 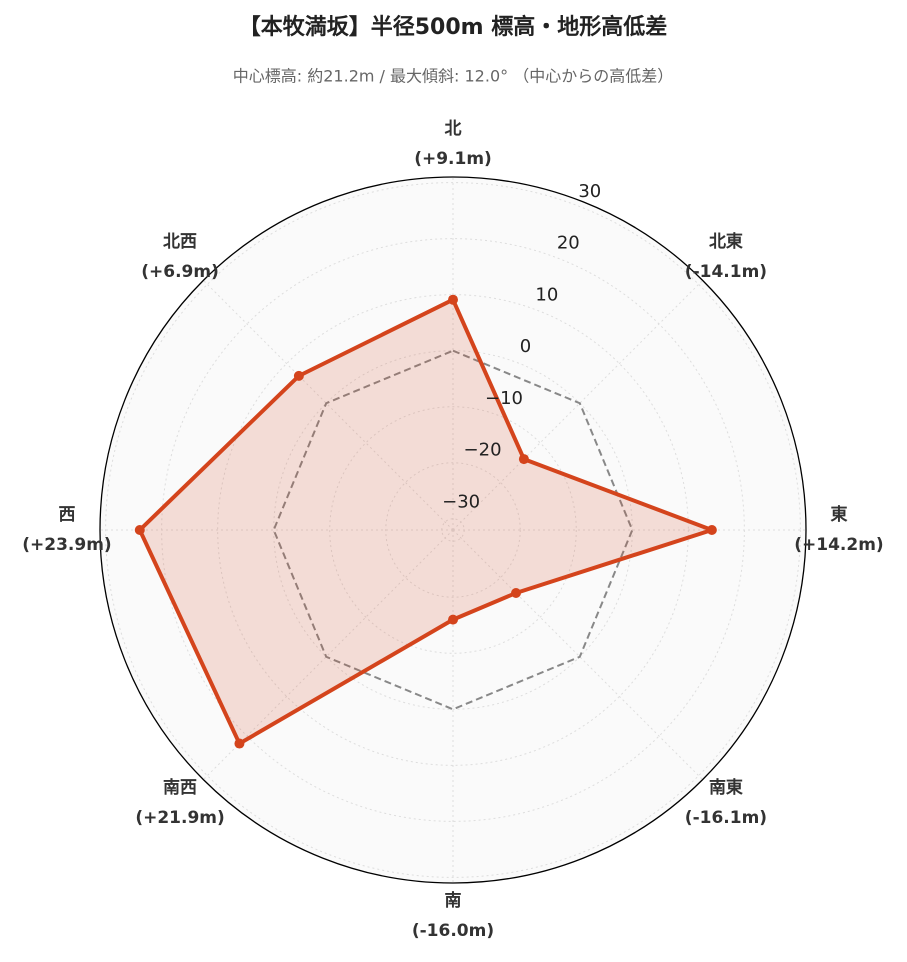 What do you see at coordinates (453, 931) in the screenshot?
I see `value-label: (-16.0m)` at bounding box center [453, 931].